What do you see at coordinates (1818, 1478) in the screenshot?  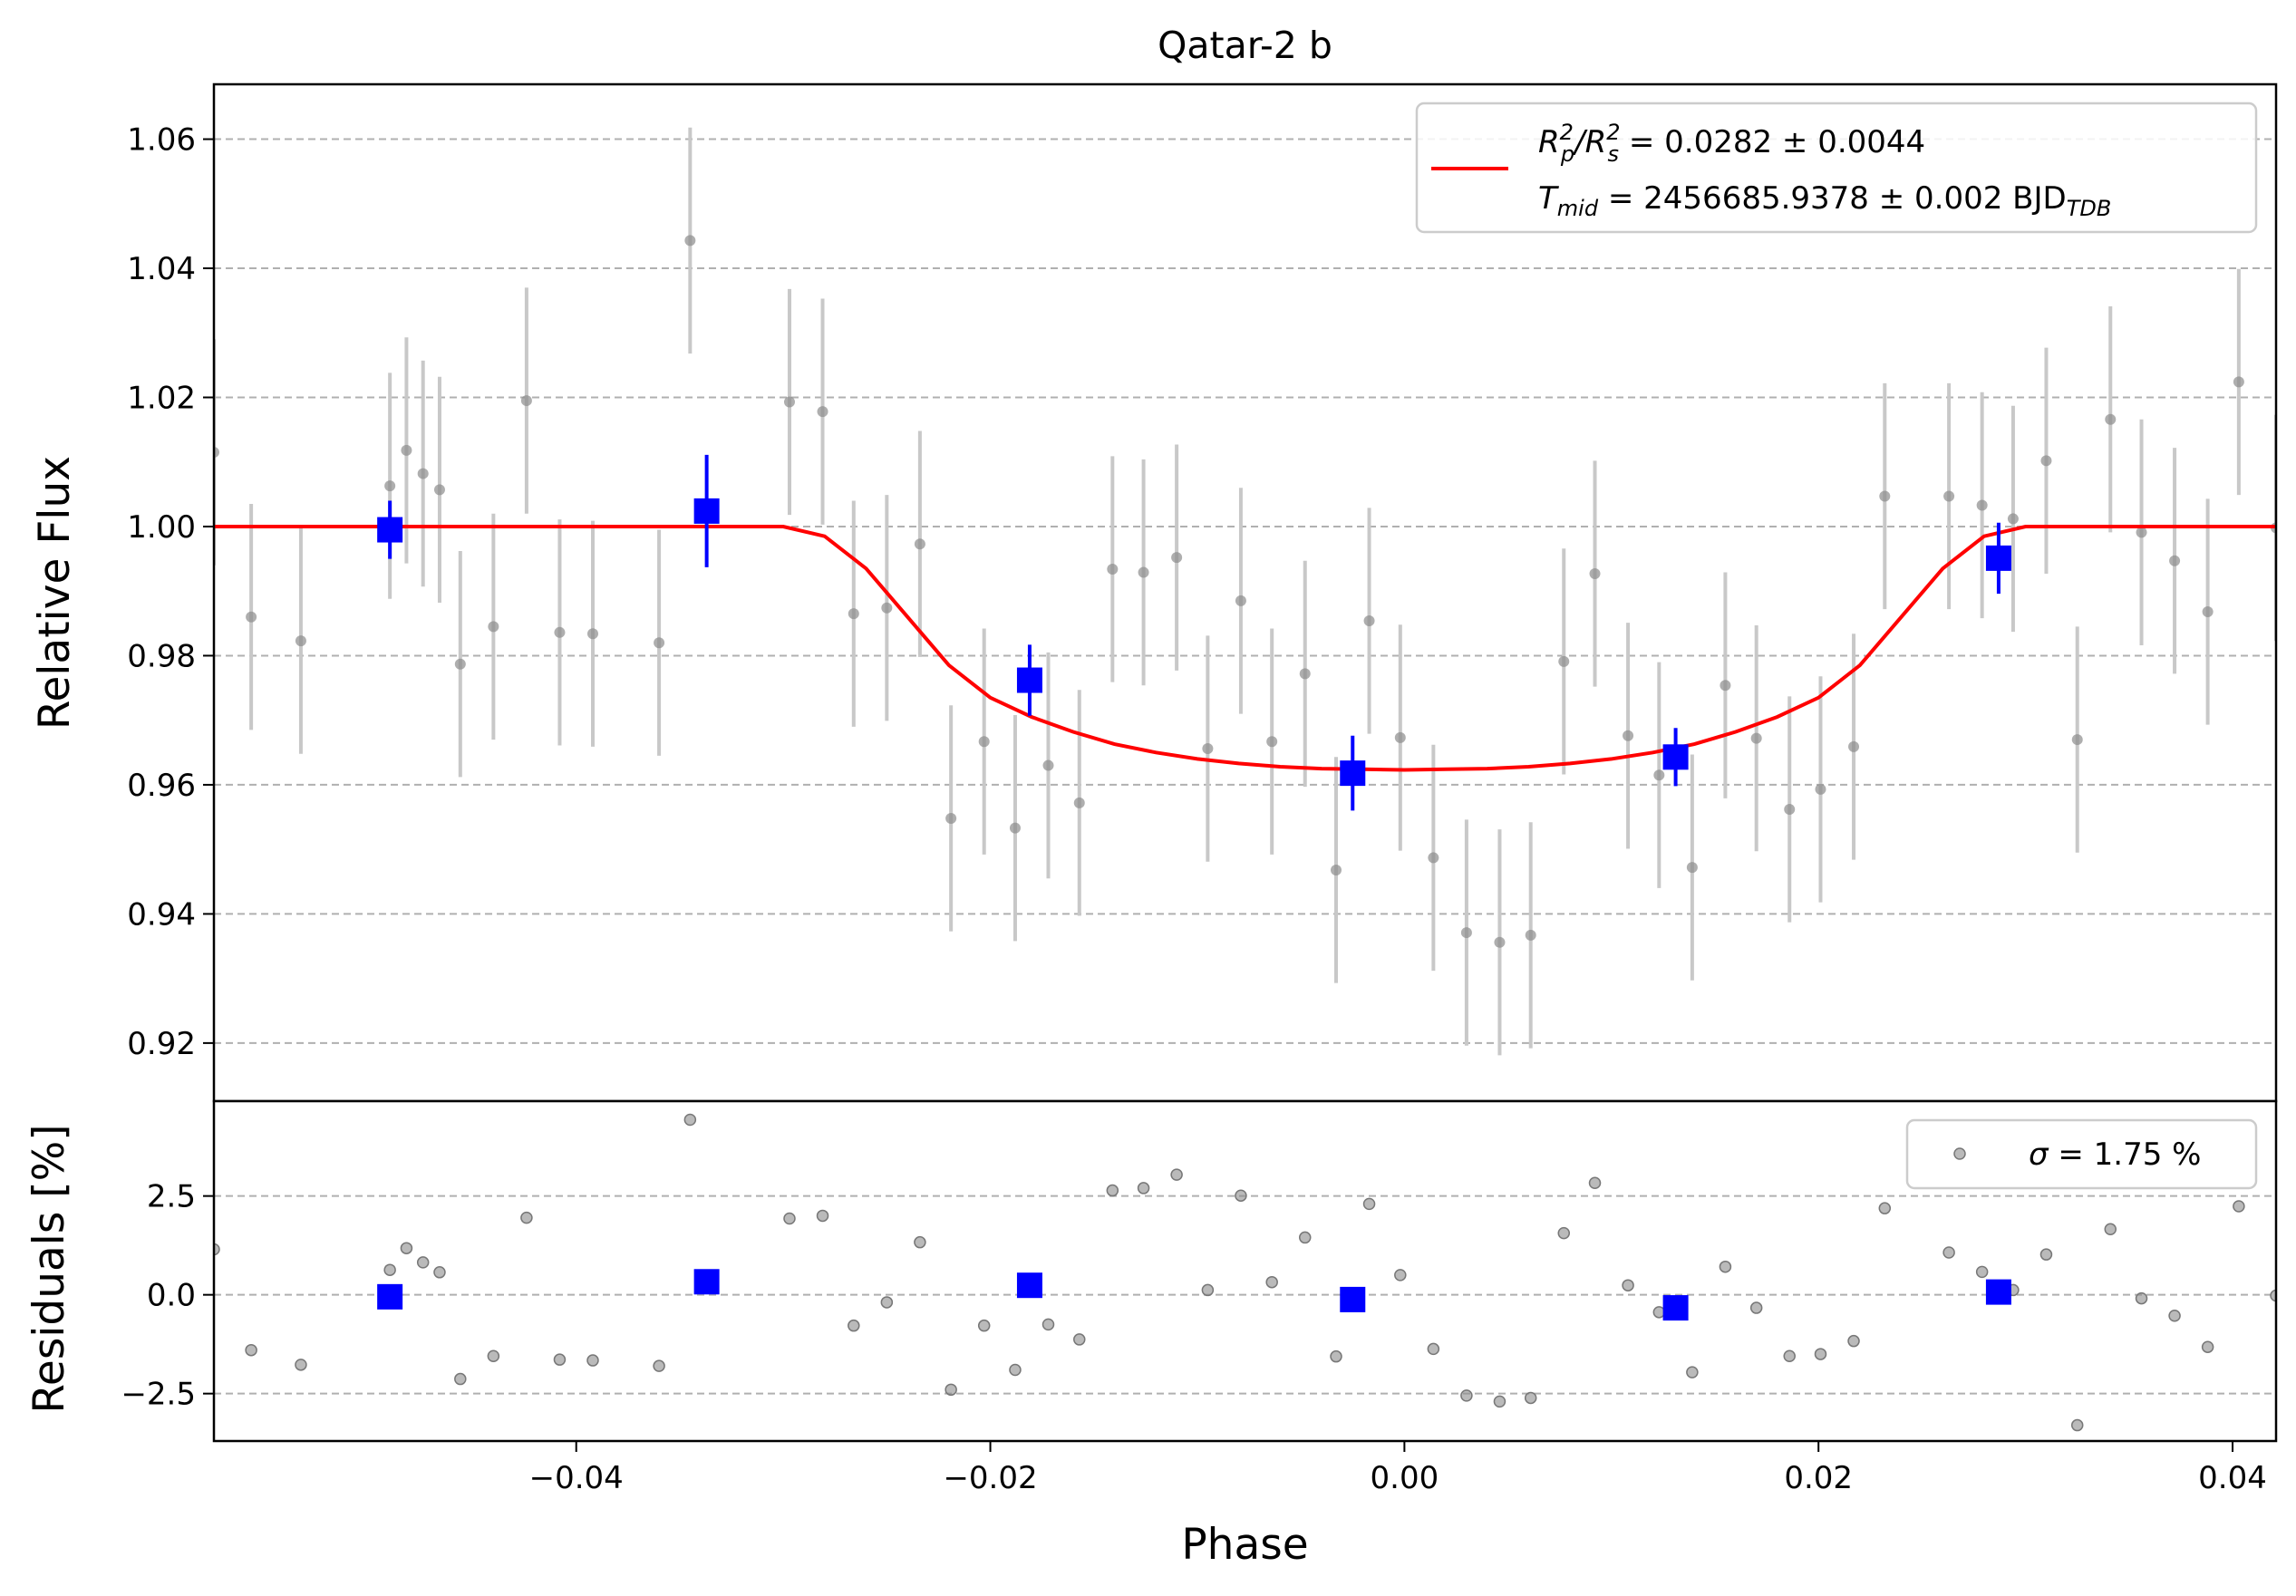 I see `phase-tick-label: 0.02` at bounding box center [1818, 1478].